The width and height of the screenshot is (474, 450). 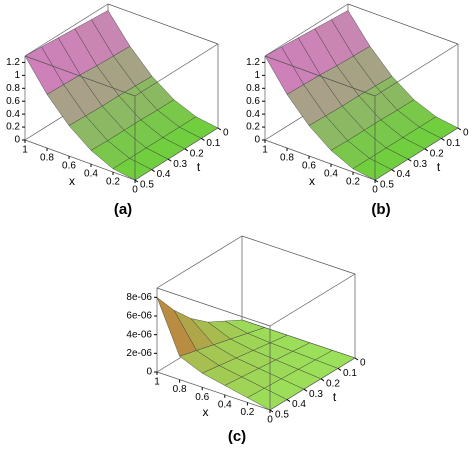 What do you see at coordinates (123, 209) in the screenshot?
I see `caption: (a)` at bounding box center [123, 209].